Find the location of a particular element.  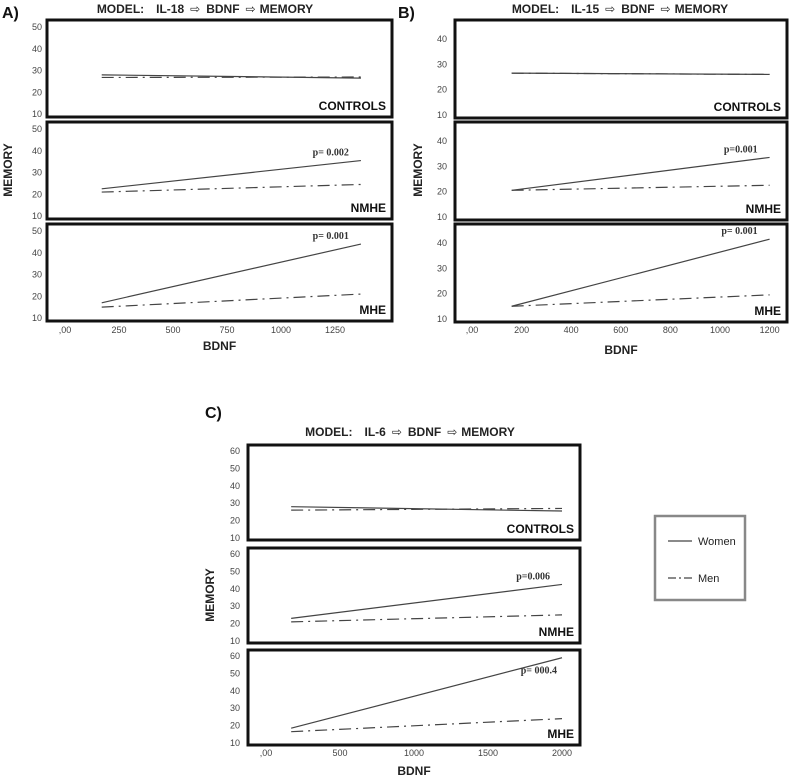

title-cytokine: IL-18 is located at coordinates (170, 9).